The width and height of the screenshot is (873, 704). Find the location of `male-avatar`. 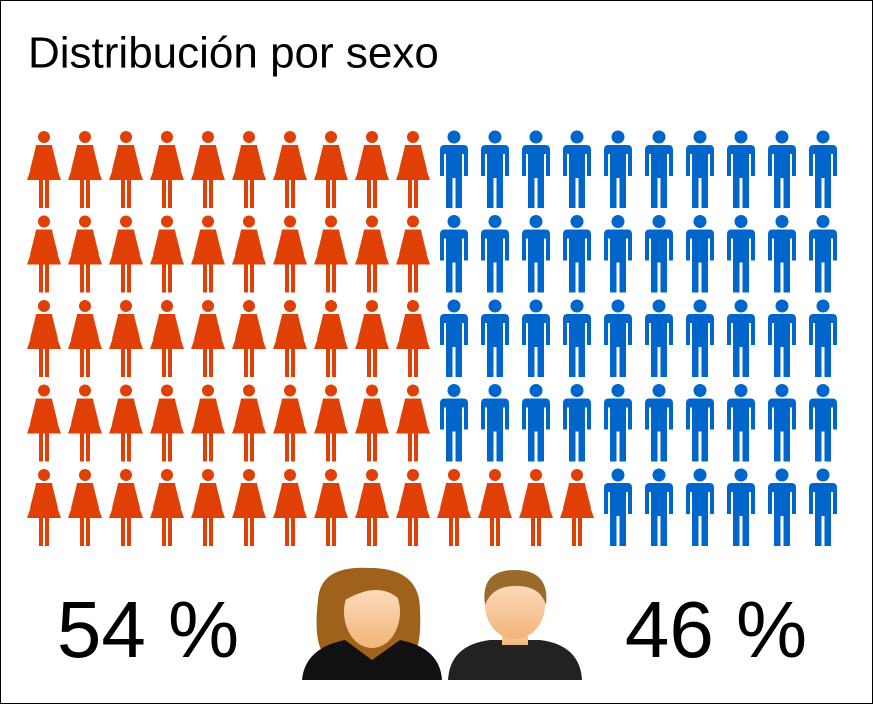

male-avatar is located at coordinates (515, 625).